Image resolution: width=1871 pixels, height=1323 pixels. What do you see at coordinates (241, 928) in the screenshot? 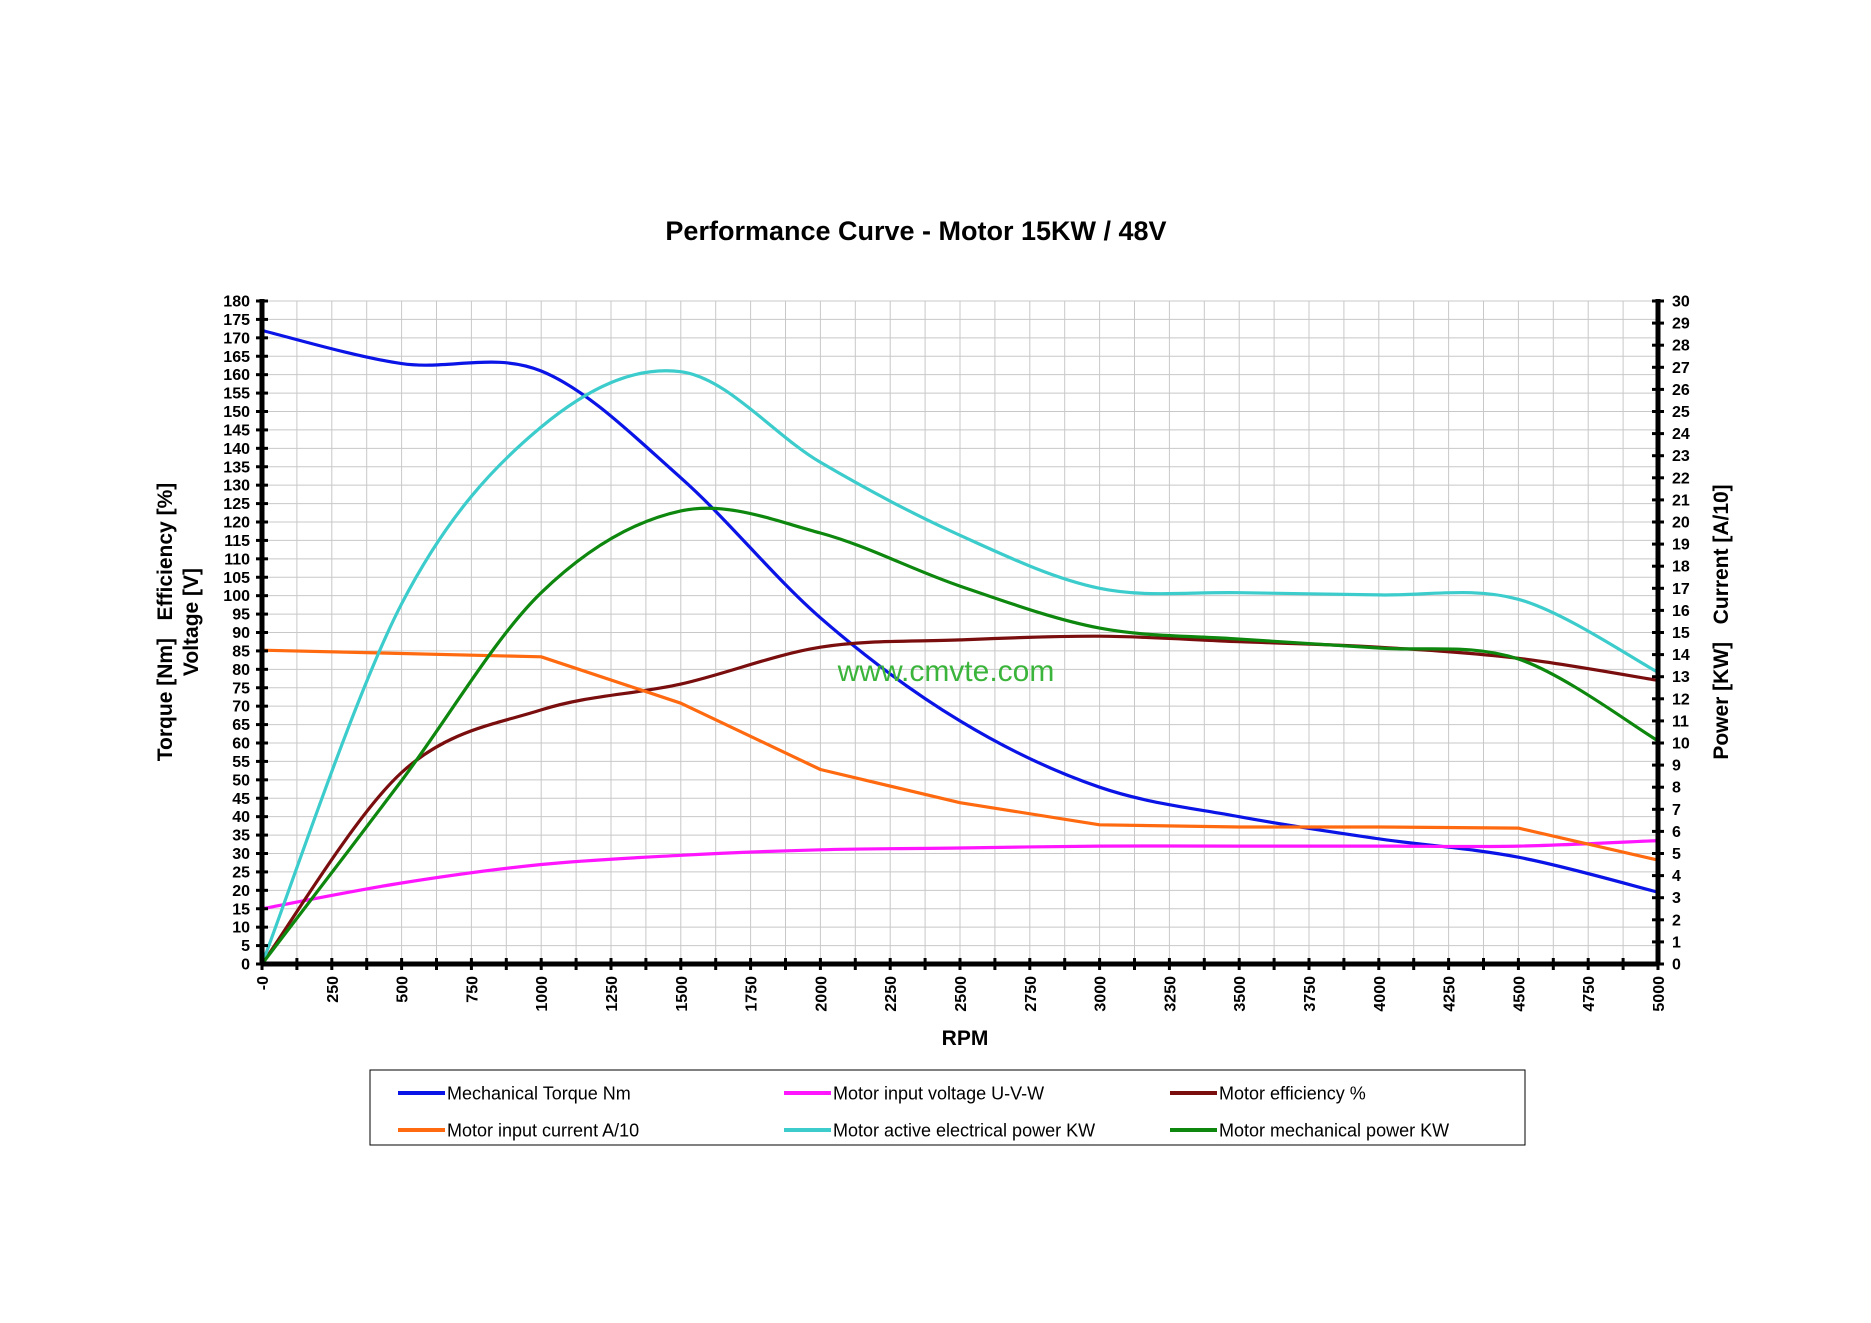
I see `left-tick-label: 10` at bounding box center [241, 928].